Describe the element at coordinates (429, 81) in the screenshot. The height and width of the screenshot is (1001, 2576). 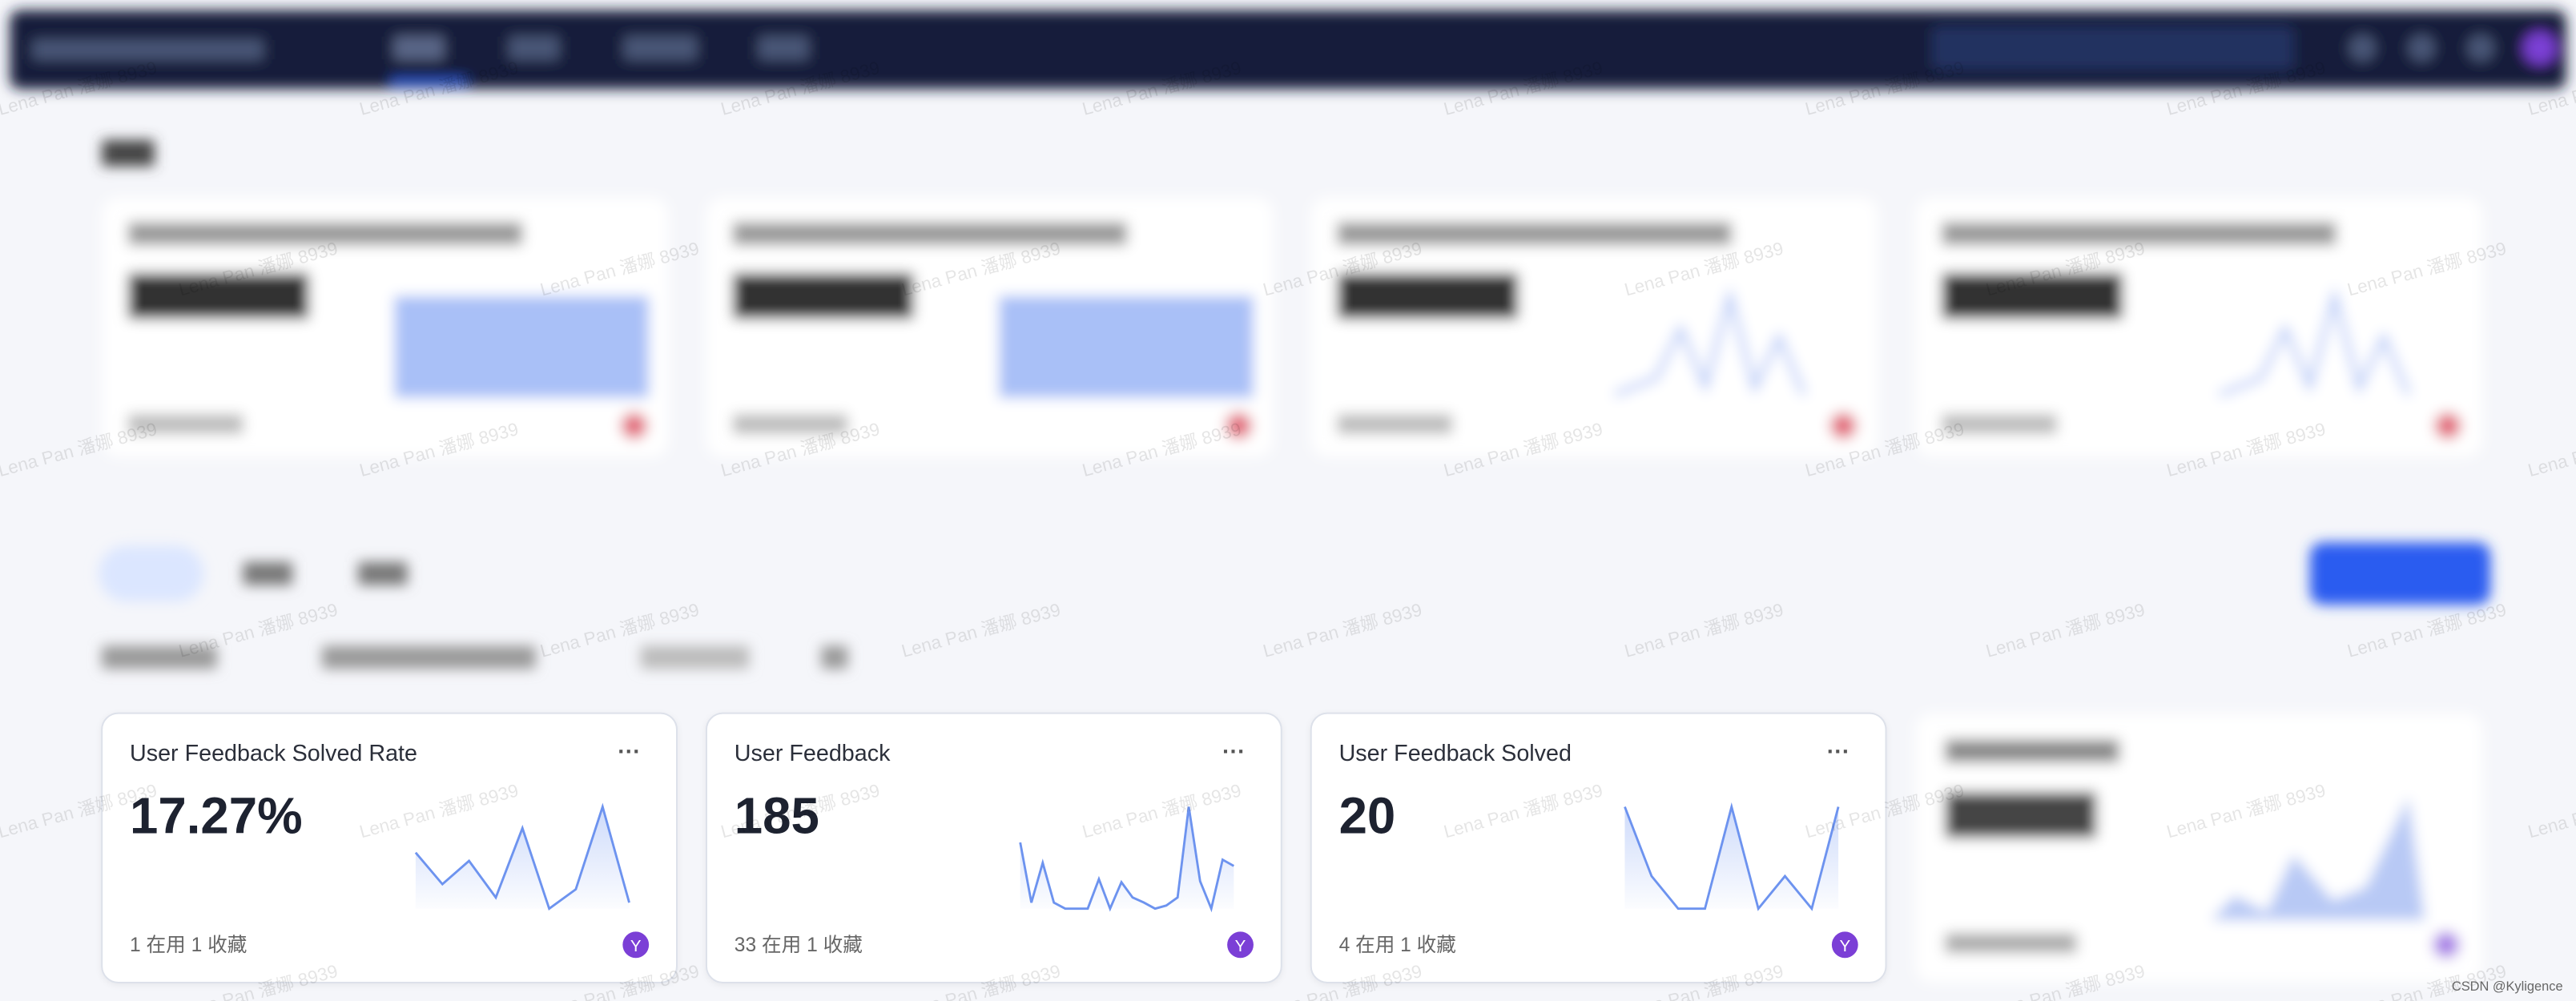
I see `nav-underline` at that location.